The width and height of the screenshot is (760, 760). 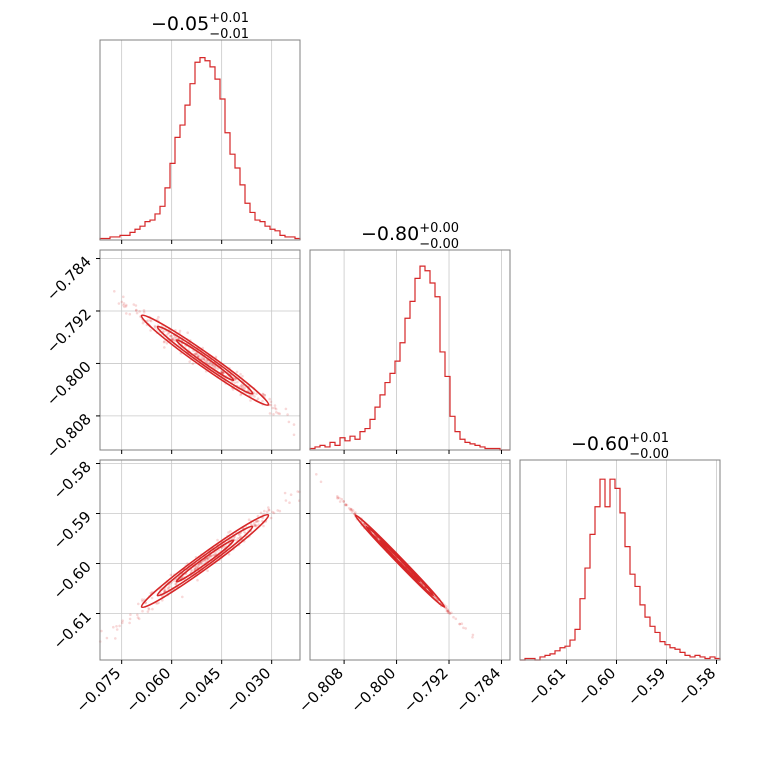 What do you see at coordinates (69, 331) in the screenshot?
I see `y-tick-label: −0.792` at bounding box center [69, 331].